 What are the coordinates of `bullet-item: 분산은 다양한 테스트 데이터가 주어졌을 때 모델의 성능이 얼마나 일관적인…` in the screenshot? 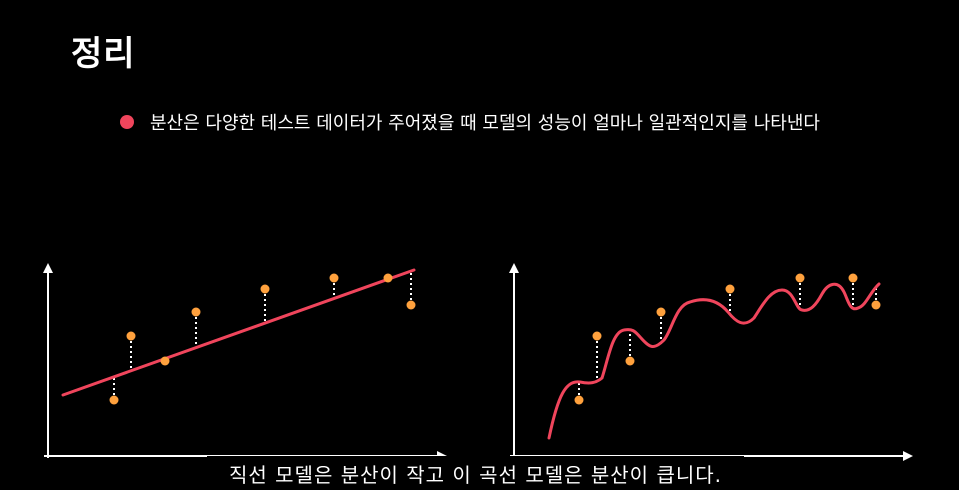 It's located at (470, 122).